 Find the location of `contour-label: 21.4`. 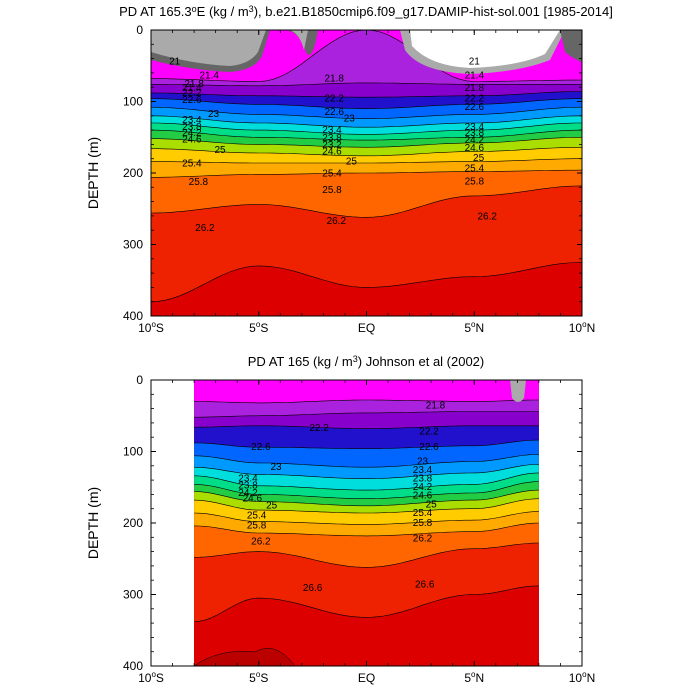

contour-label: 21.4 is located at coordinates (209, 76).